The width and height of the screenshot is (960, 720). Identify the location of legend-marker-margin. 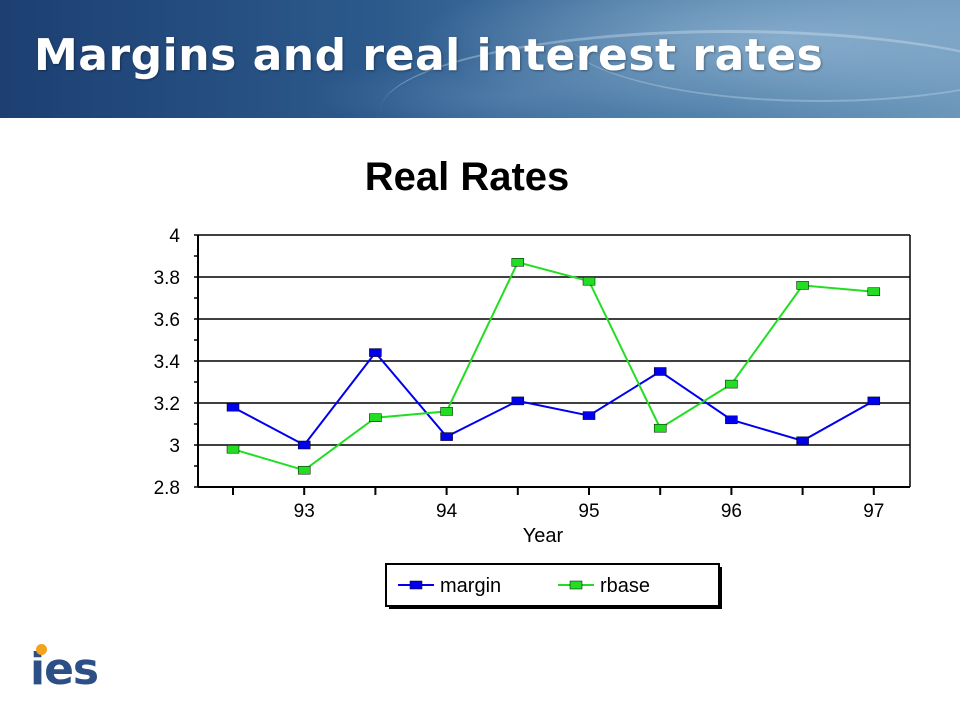
(416, 585).